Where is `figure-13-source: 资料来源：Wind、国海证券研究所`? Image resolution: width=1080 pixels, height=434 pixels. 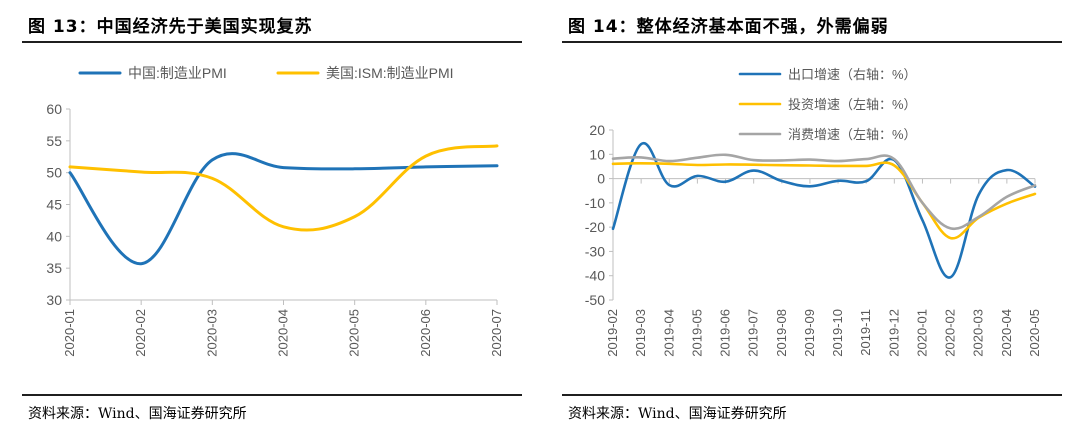
figure-13-source: 资料来源：Wind、国海证券研究所 is located at coordinates (137, 414).